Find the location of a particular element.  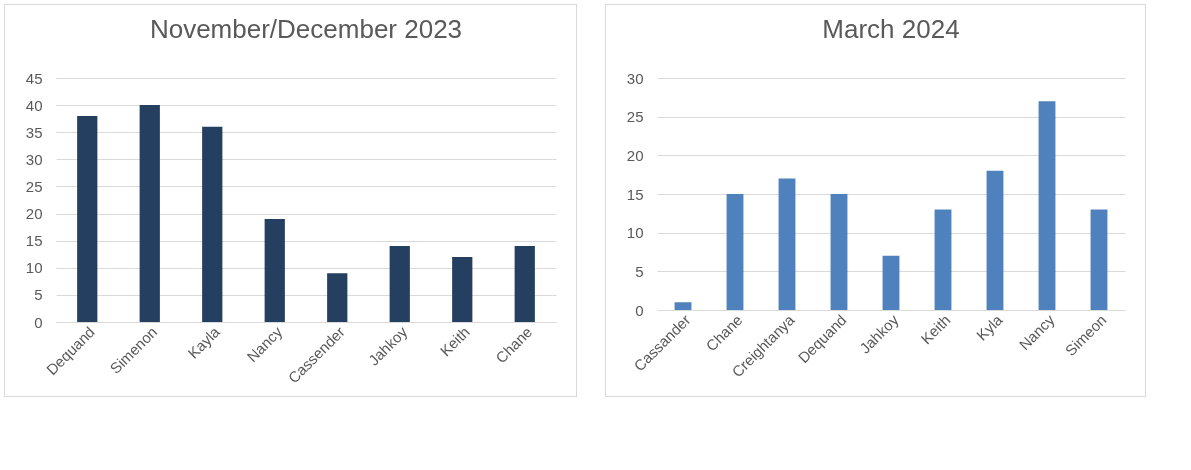

y-tick-label: 40 is located at coordinates (34, 105).